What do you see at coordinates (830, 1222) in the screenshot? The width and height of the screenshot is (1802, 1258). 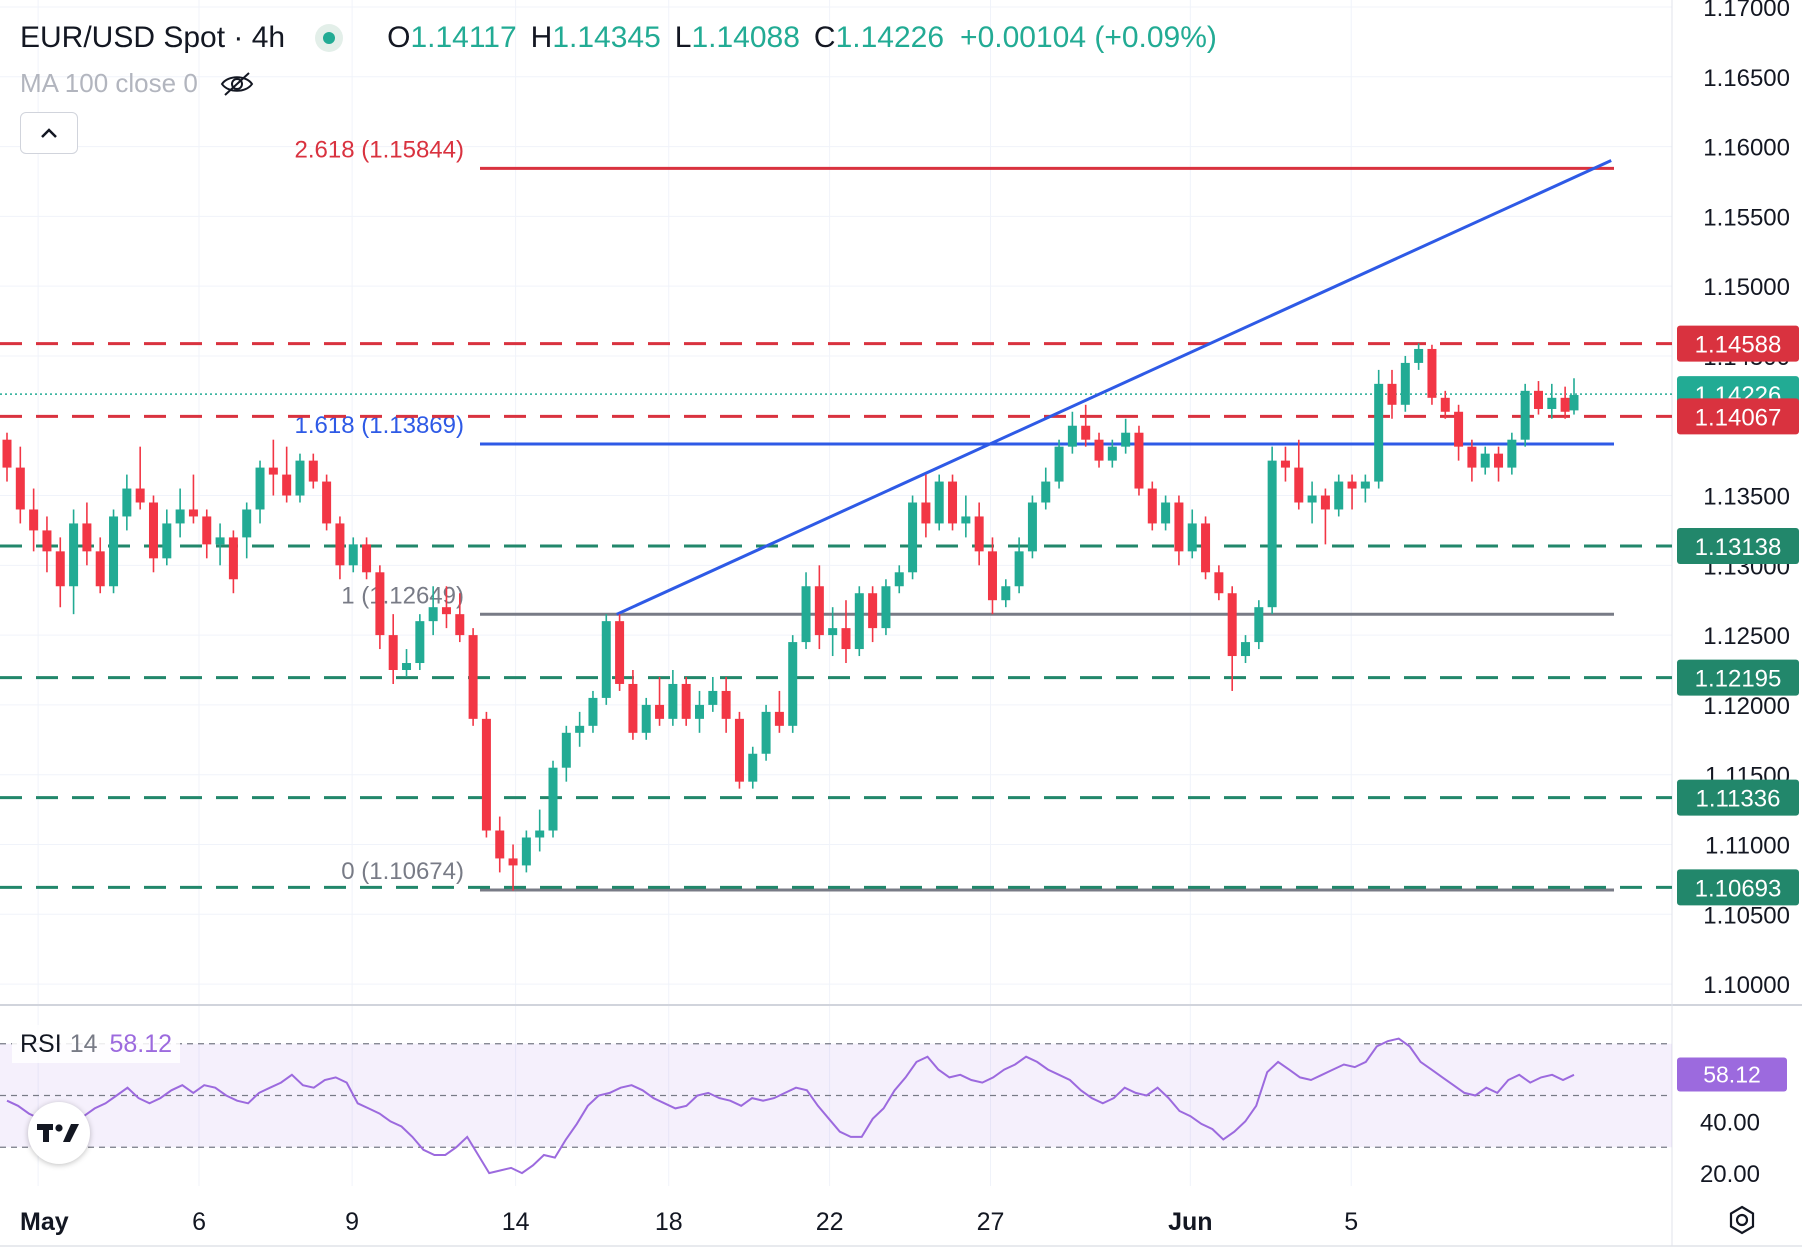 I see `time-tick-label: 22` at bounding box center [830, 1222].